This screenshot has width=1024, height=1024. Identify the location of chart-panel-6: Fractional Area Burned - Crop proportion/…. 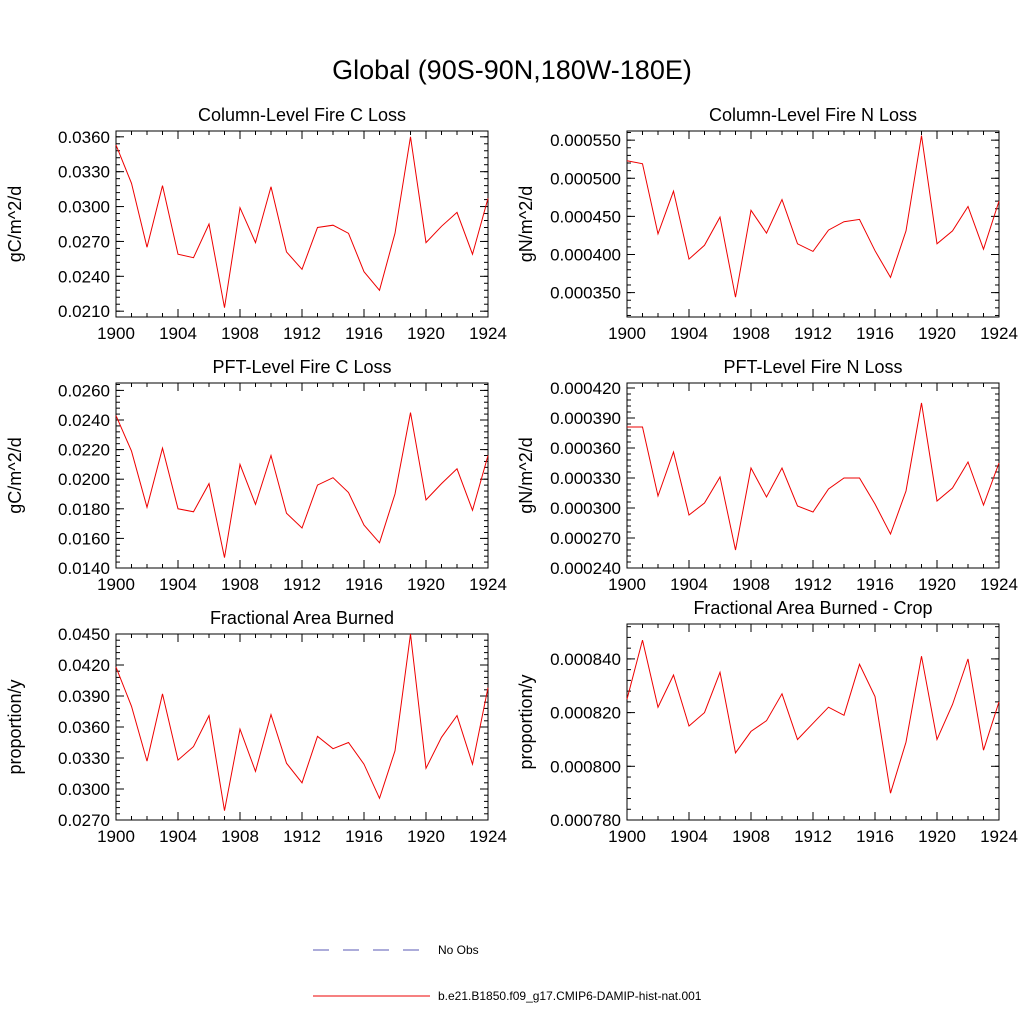
(767, 722).